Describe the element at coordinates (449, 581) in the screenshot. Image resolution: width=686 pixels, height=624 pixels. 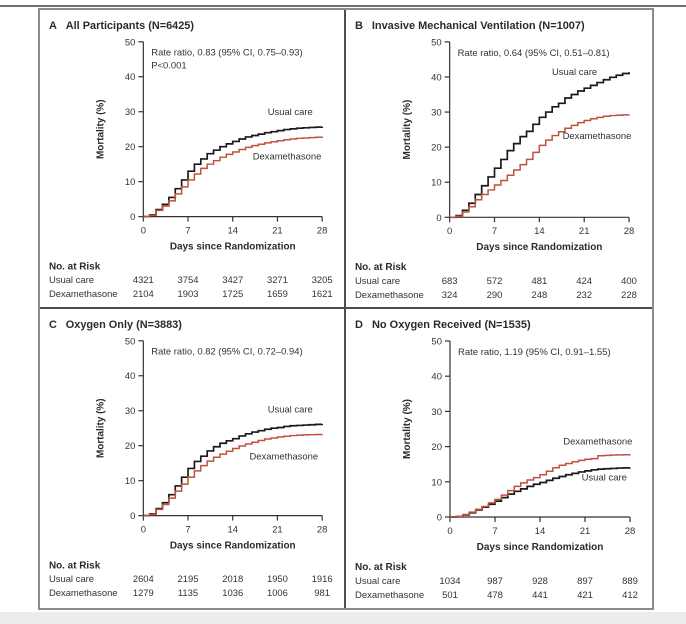
I see `usual-care-at-risk-value: 1034` at that location.